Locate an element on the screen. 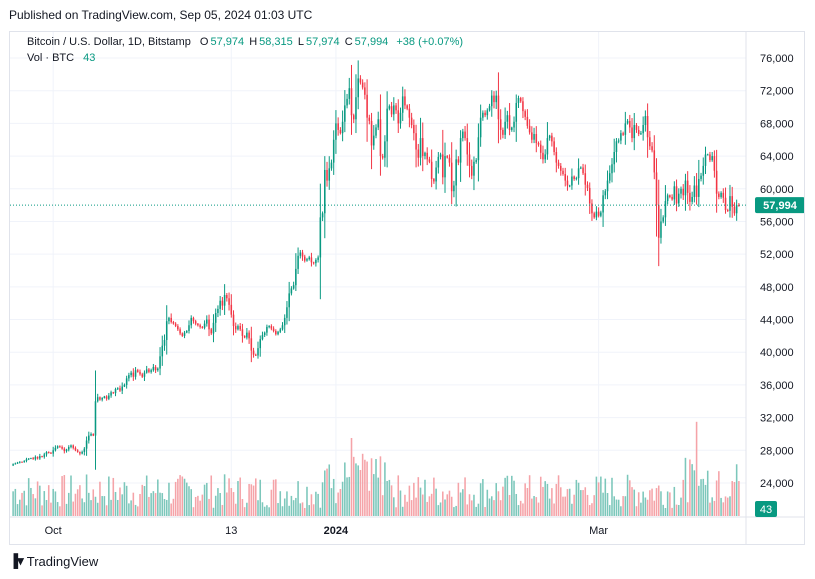 The image size is (815, 579). y-tick-label: 72,000 is located at coordinates (777, 92).